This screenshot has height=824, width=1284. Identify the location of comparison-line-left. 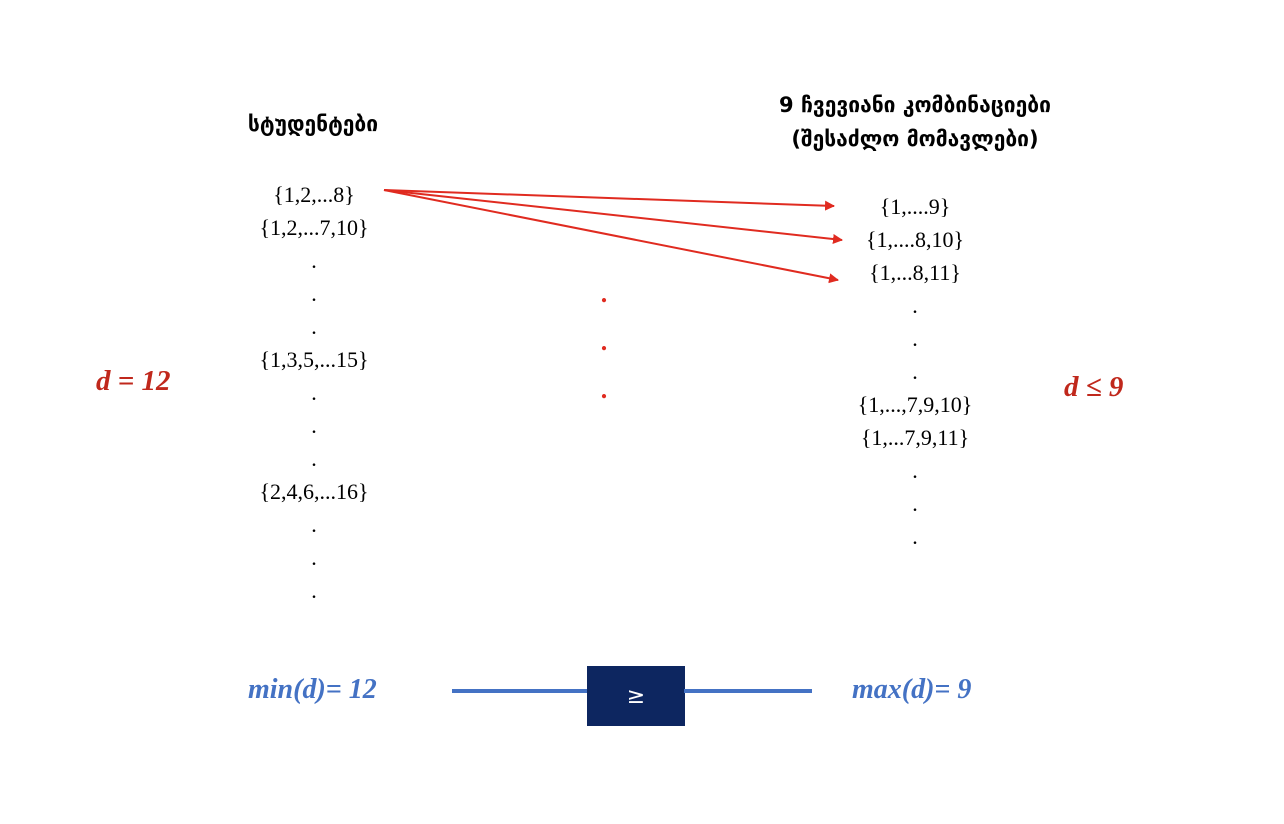
(520, 691).